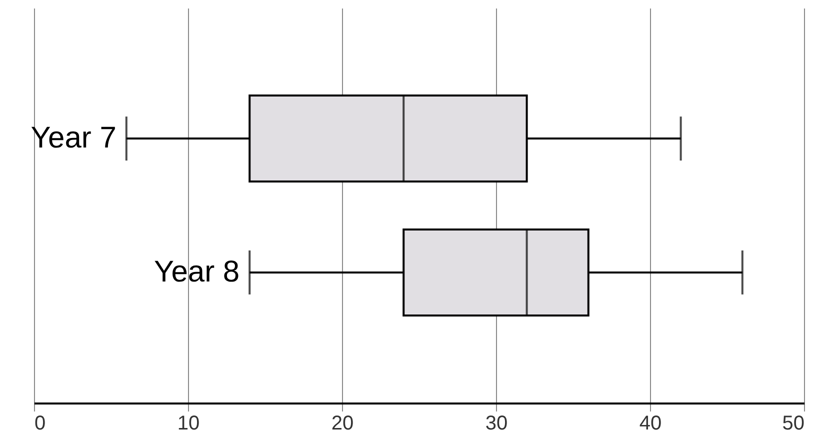 This screenshot has height=446, width=823. What do you see at coordinates (40, 423) in the screenshot?
I see `x-tick-label: 0` at bounding box center [40, 423].